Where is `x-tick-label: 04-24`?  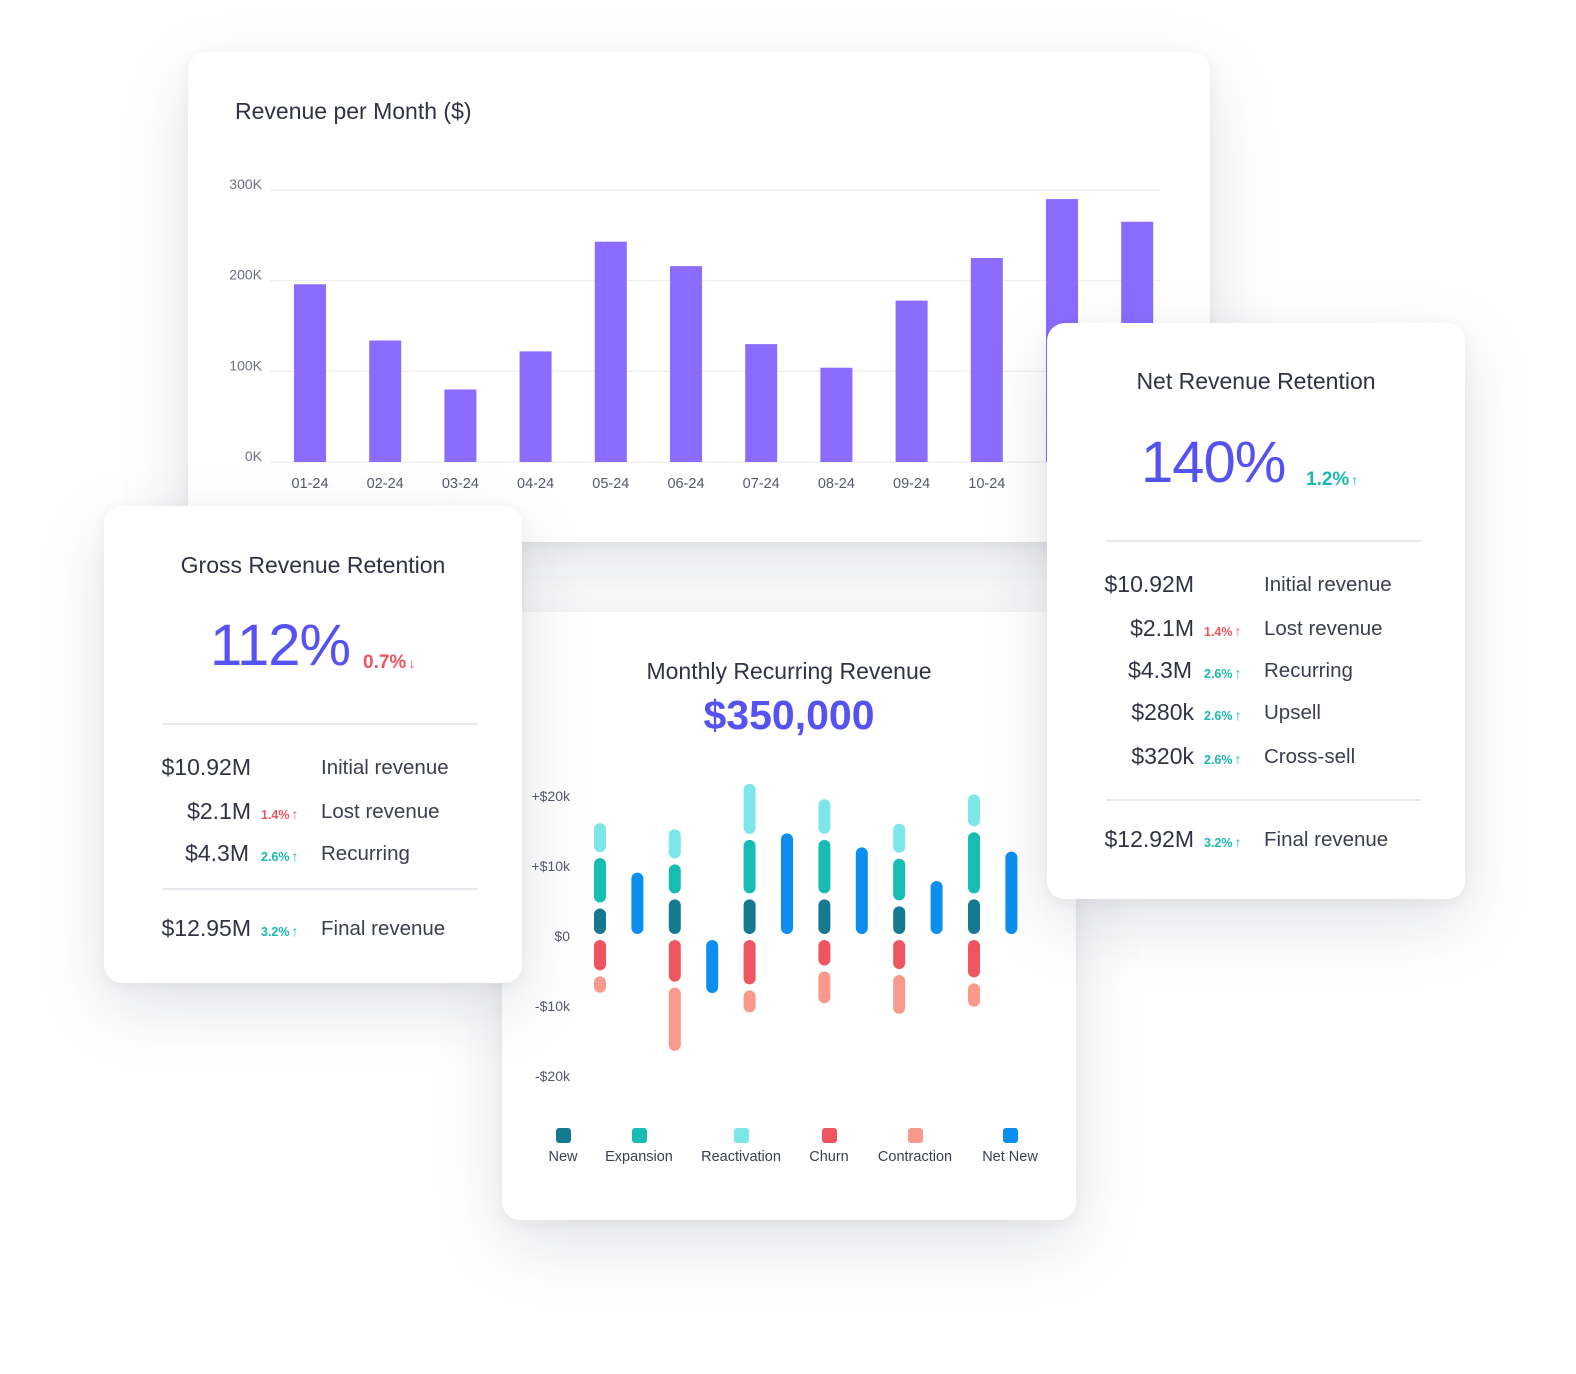 x-tick-label: 04-24 is located at coordinates (535, 484).